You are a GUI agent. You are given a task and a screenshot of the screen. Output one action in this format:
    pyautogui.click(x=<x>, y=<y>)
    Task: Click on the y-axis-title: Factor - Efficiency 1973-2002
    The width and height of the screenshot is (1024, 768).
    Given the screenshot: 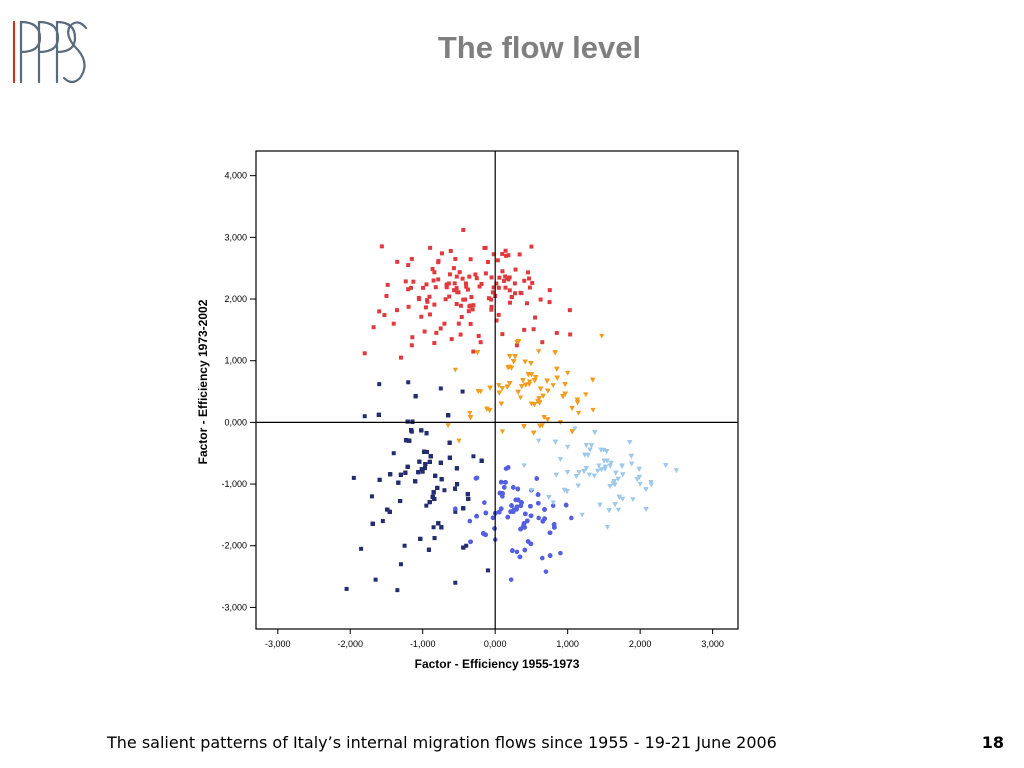 What is the action you would take?
    pyautogui.click(x=203, y=381)
    